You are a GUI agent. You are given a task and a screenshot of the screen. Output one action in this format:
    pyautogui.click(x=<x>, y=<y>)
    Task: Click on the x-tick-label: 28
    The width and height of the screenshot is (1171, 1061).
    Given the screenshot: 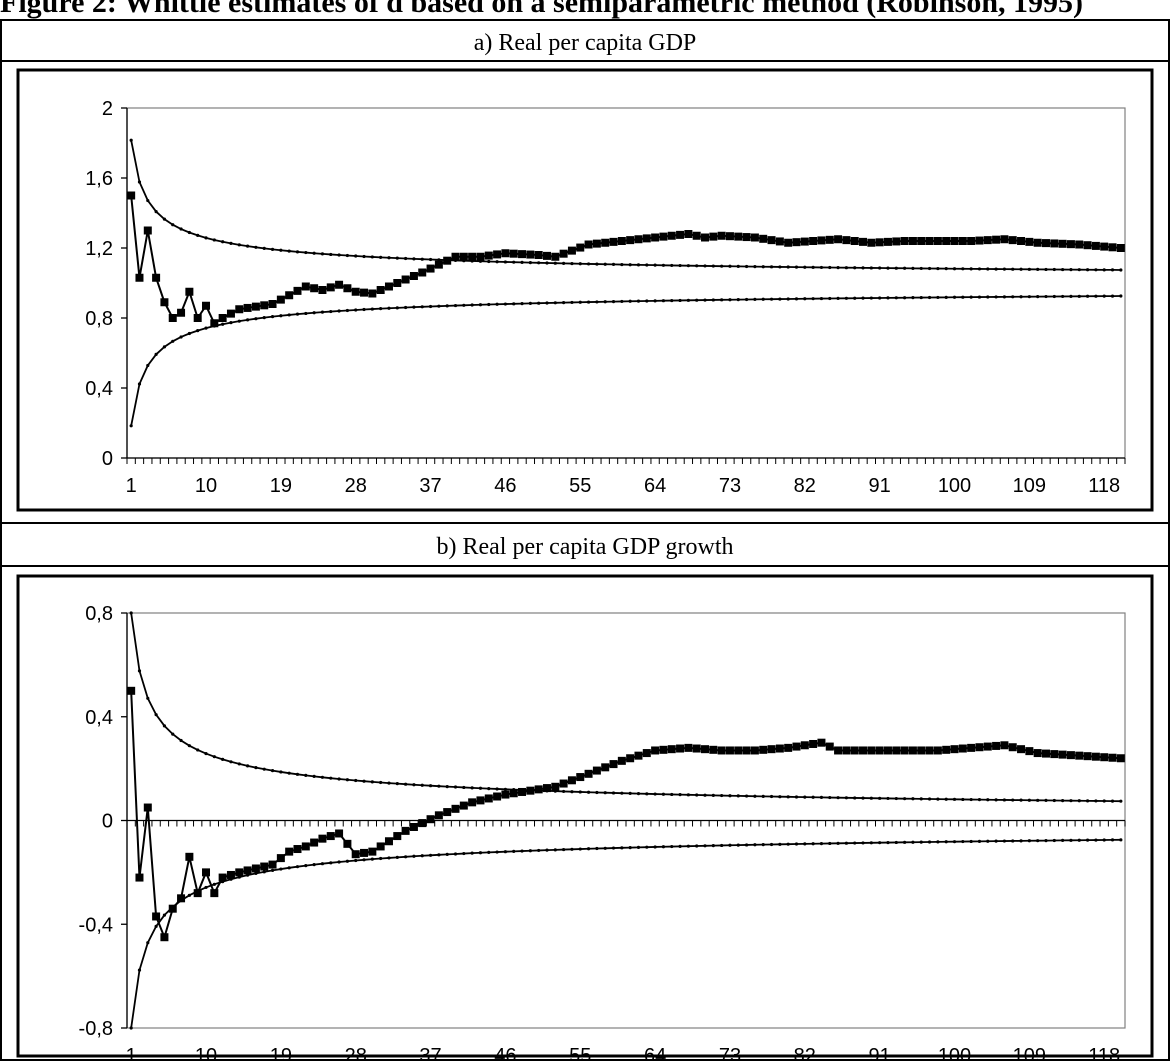 What is the action you would take?
    pyautogui.click(x=356, y=1053)
    